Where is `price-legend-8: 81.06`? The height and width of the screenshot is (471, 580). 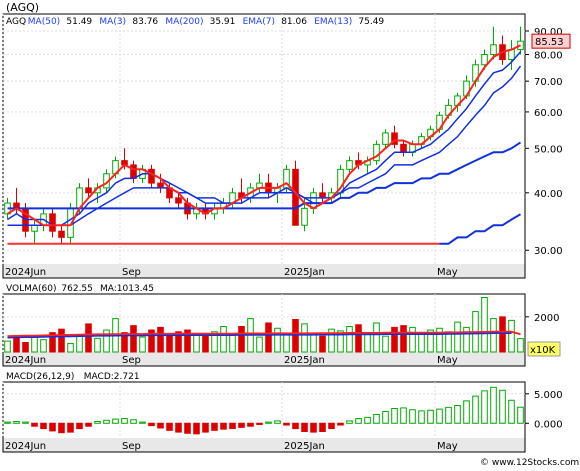 price-legend-8: 81.06 is located at coordinates (294, 22).